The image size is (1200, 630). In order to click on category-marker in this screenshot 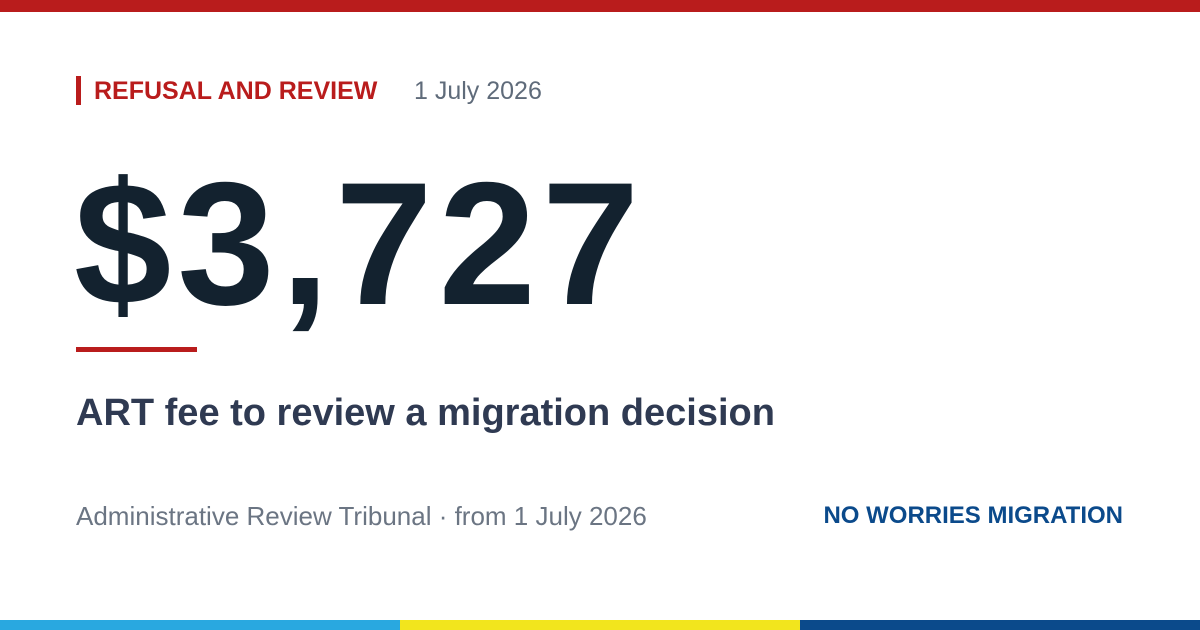, I will do `click(78, 90)`.